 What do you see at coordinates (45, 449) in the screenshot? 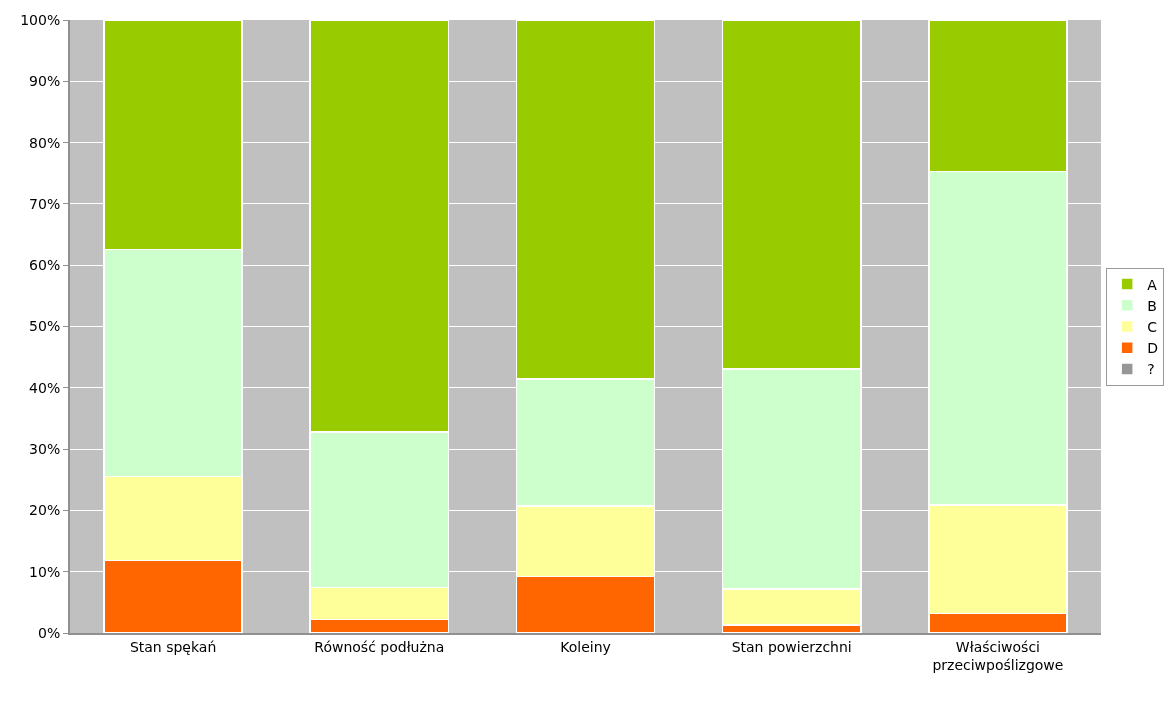
I see `y-tick-label: 30%` at bounding box center [45, 449].